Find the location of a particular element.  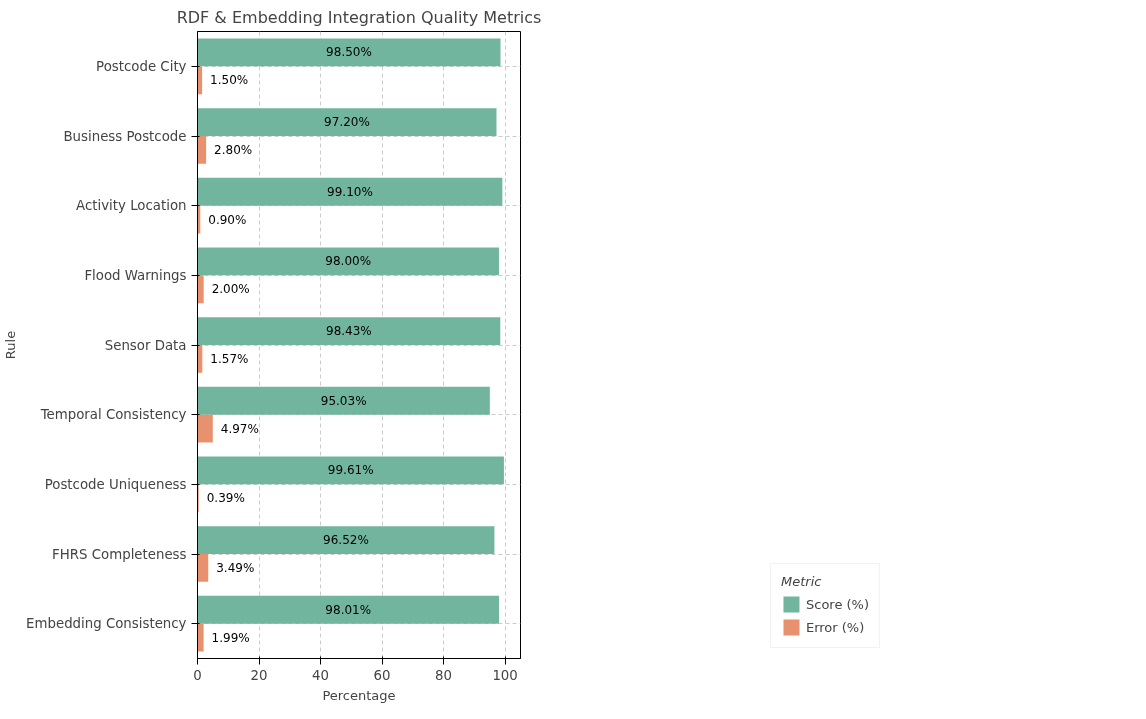

data-label: 0.90% is located at coordinates (227, 219).